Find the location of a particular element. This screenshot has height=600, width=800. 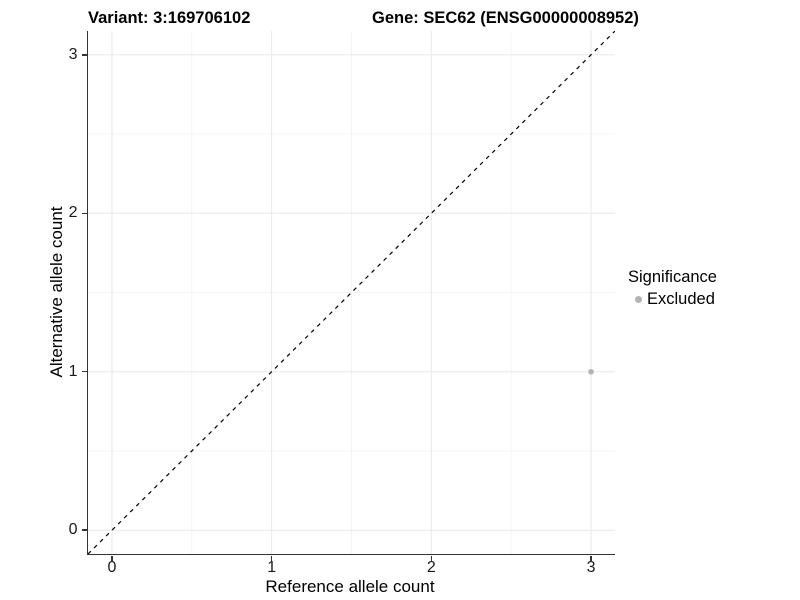

plot-title-variant: Variant: 3:169706102 is located at coordinates (169, 18).